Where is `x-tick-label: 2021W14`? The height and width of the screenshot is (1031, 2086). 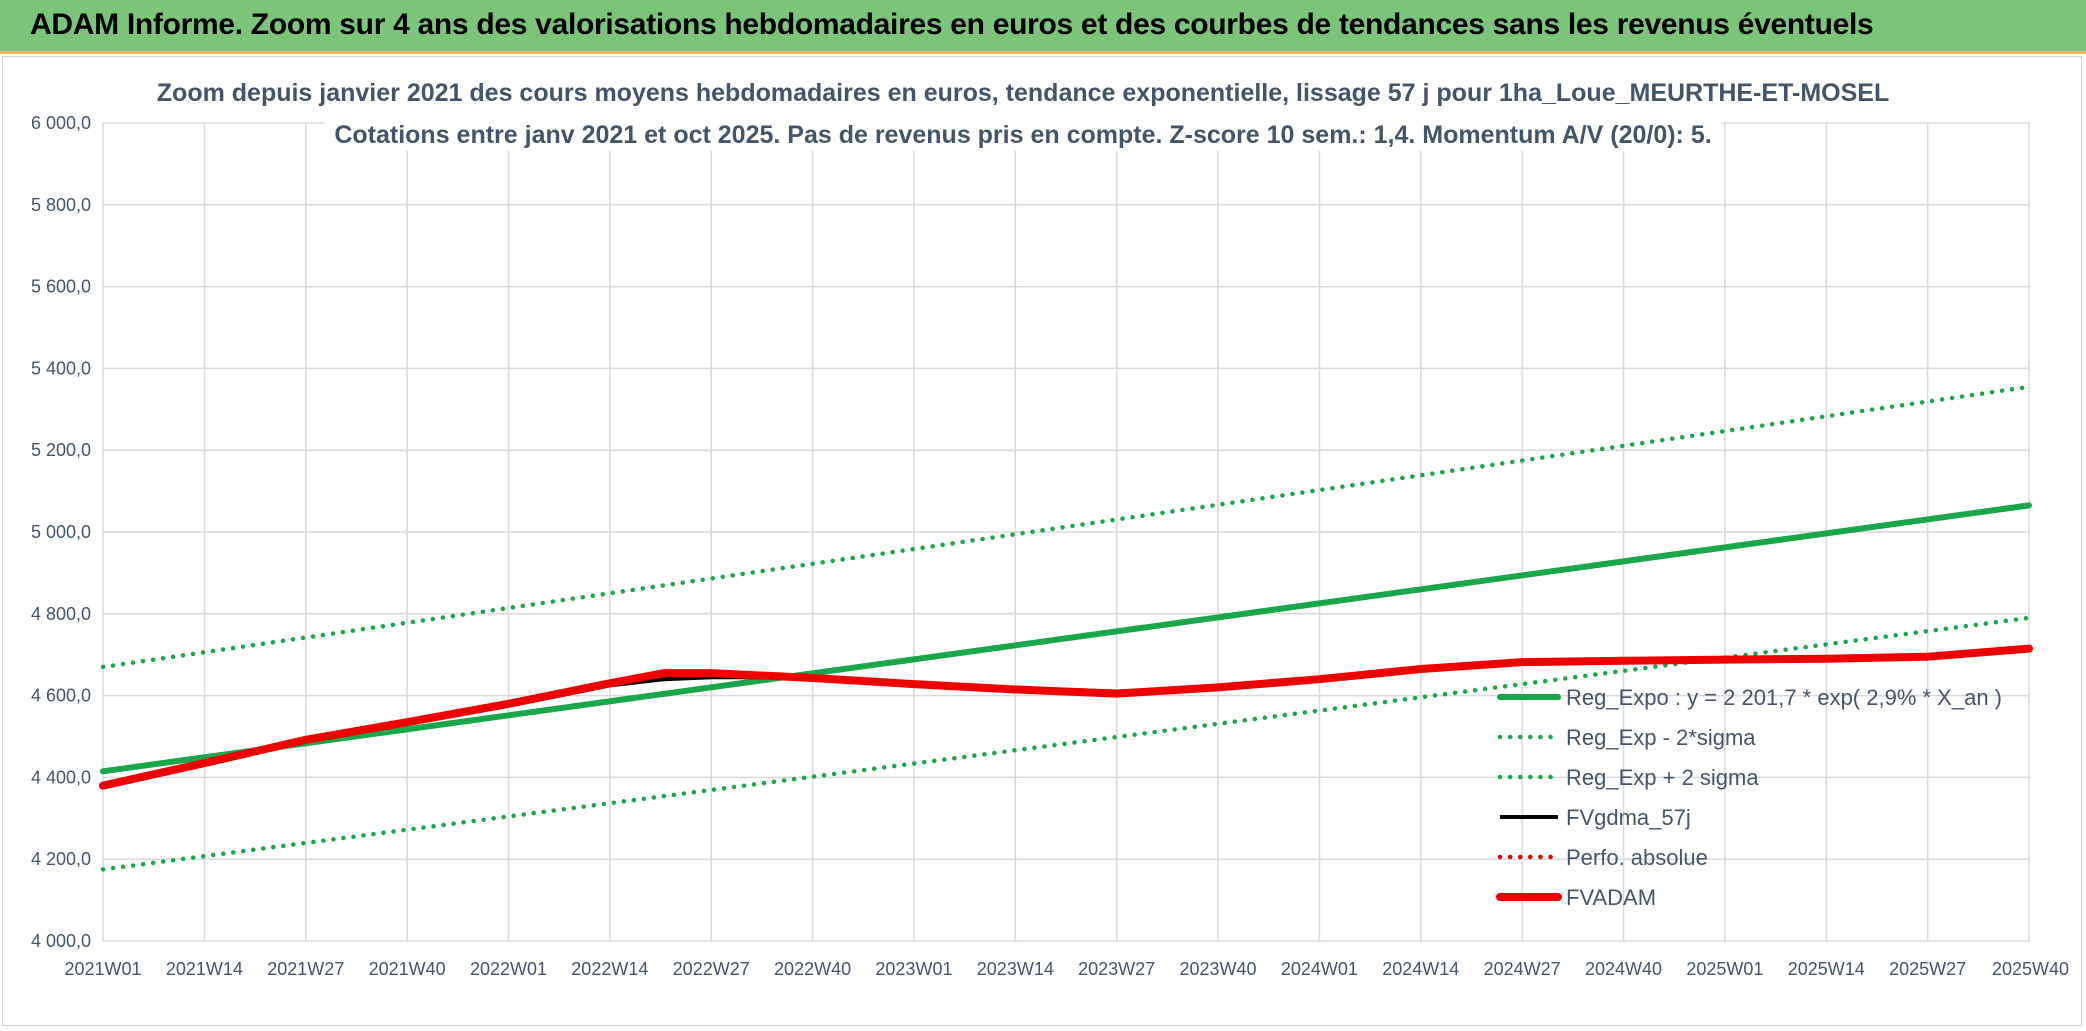
x-tick-label: 2021W14 is located at coordinates (204, 969).